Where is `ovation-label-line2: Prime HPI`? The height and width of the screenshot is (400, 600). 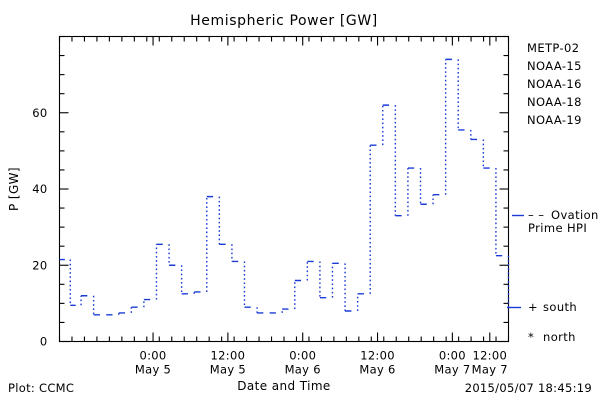 ovation-label-line2: Prime HPI is located at coordinates (557, 228).